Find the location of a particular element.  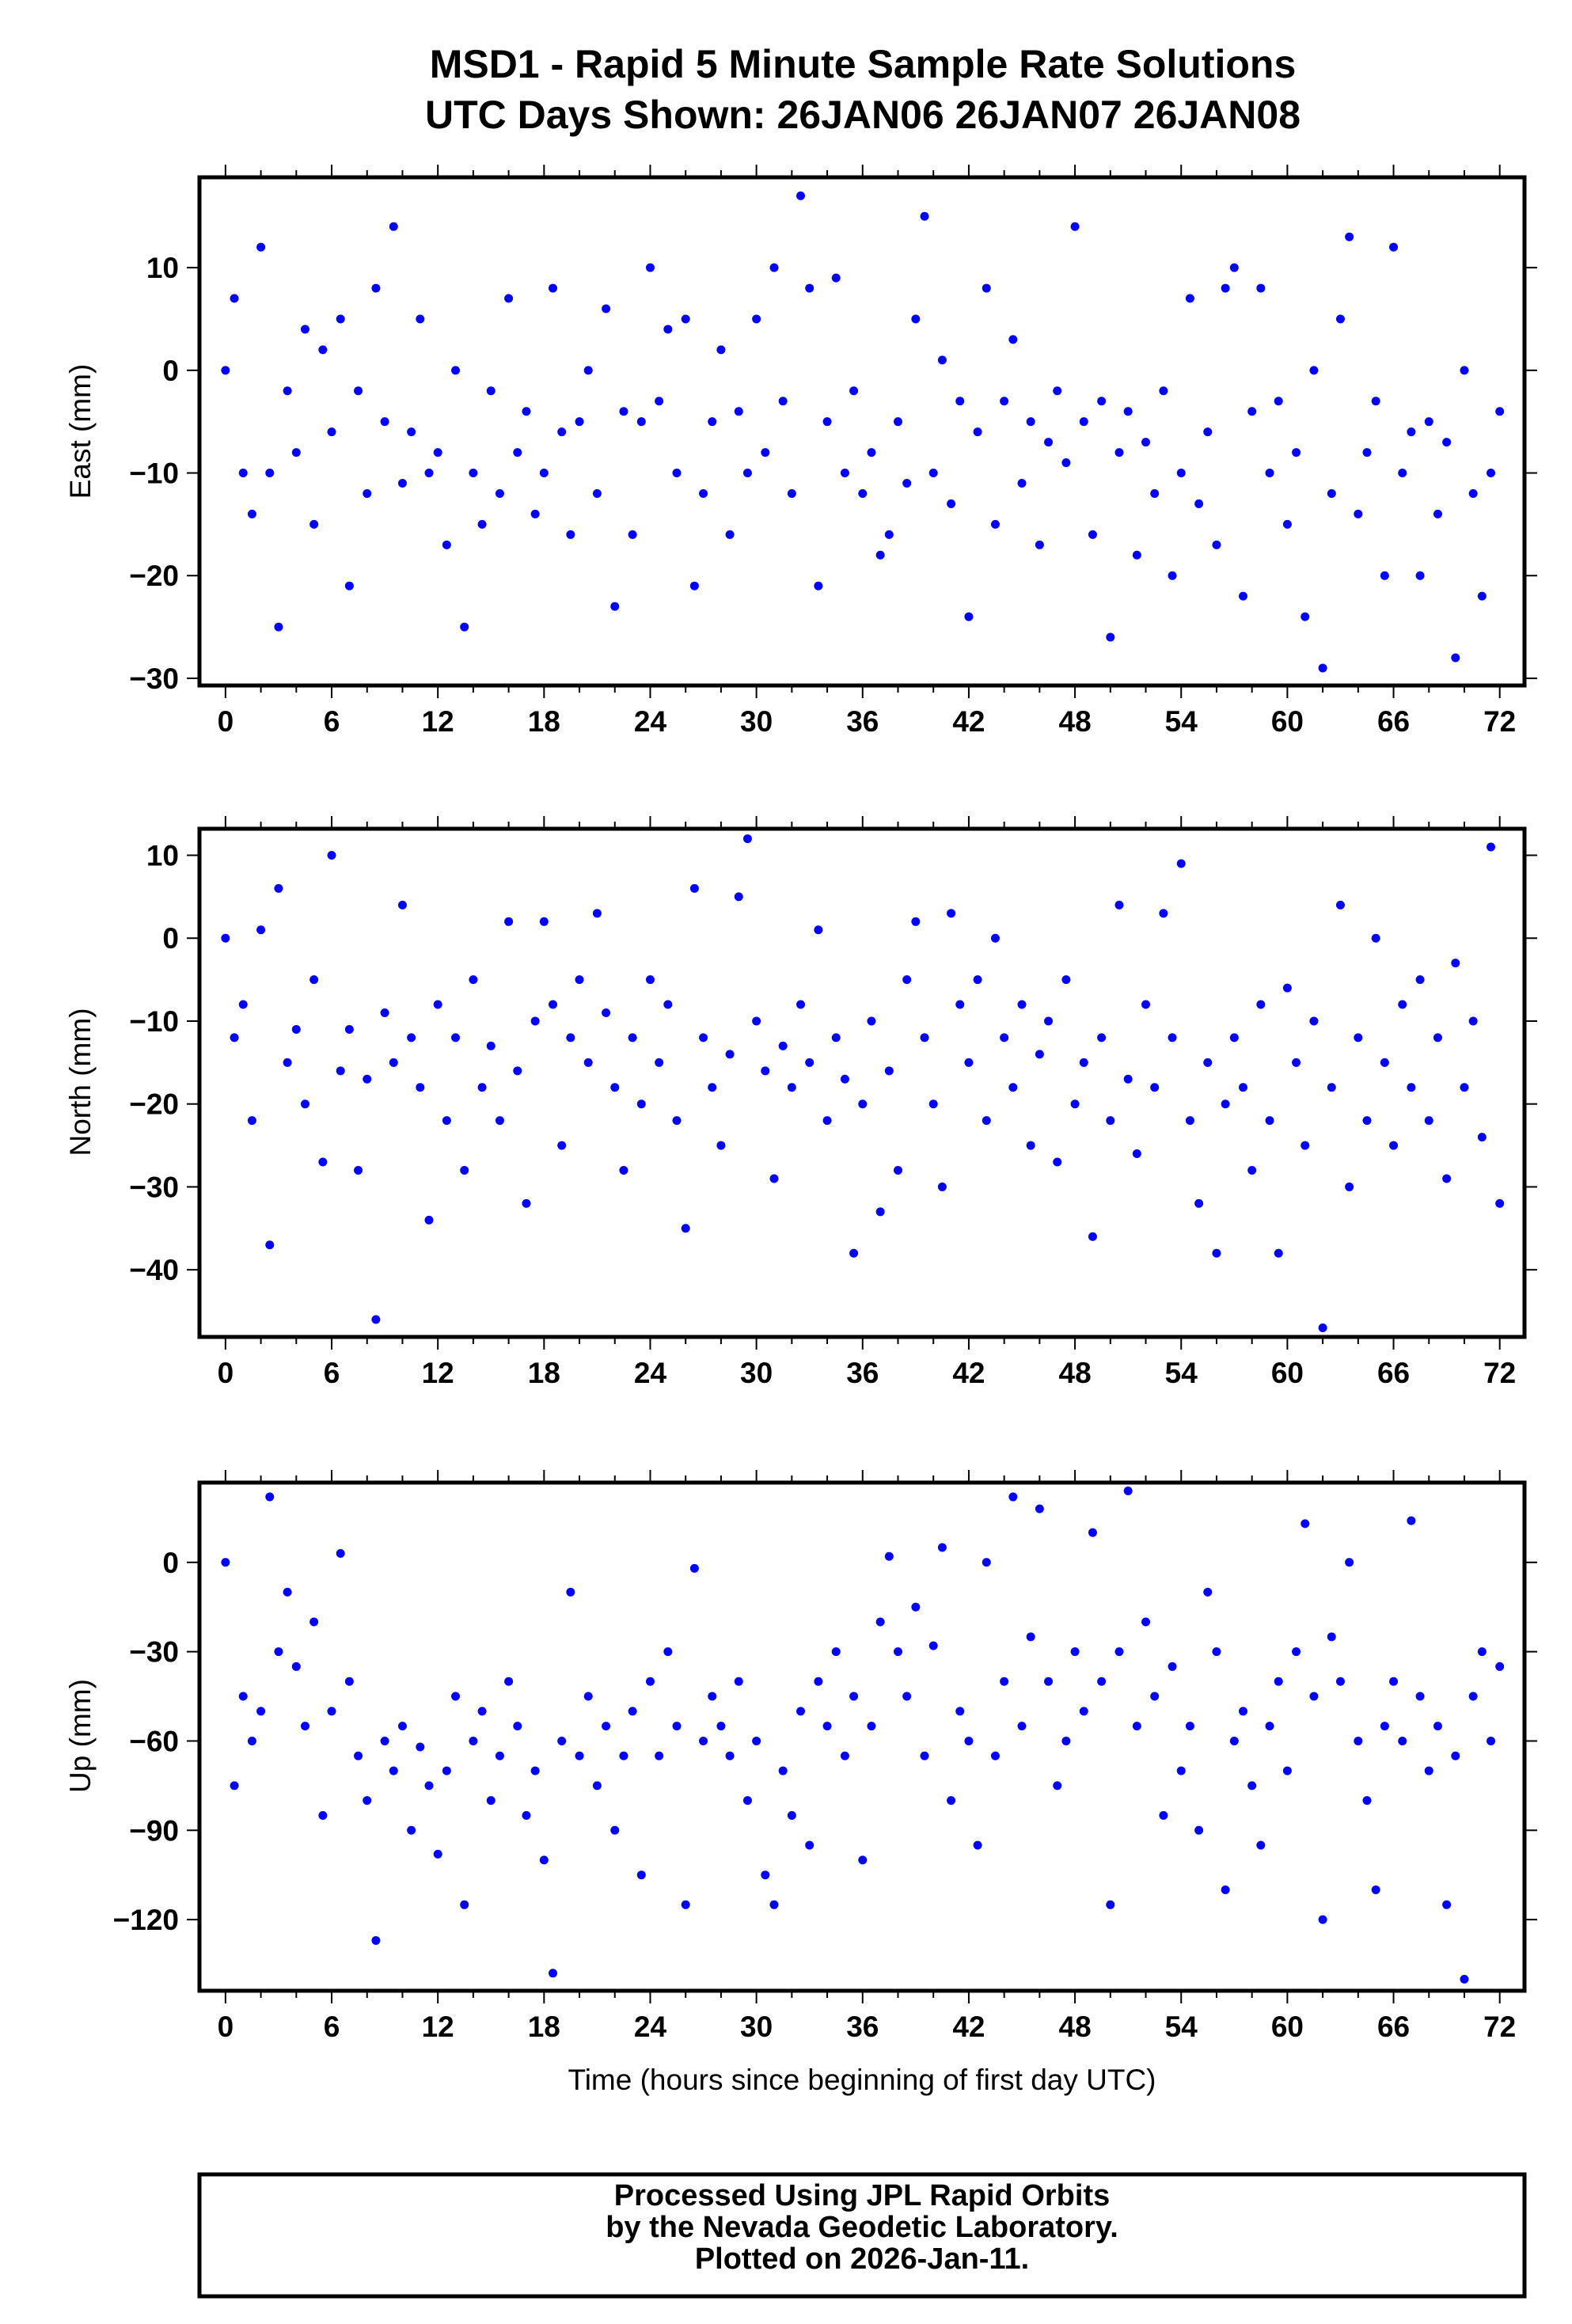

y-tick-label: 0 is located at coordinates (170, 371).